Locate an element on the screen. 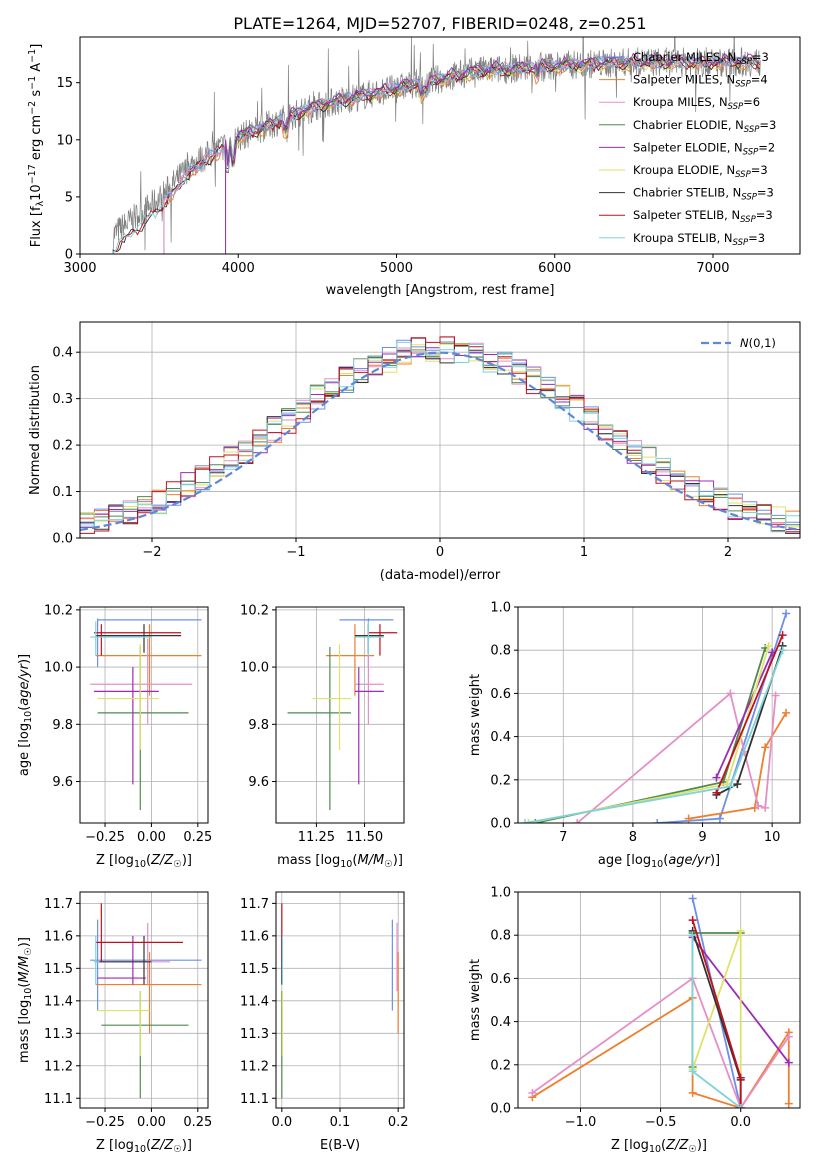  legend-entry-kroupa_miles: Kroupa MILES, NSSP=6 is located at coordinates (696, 103).